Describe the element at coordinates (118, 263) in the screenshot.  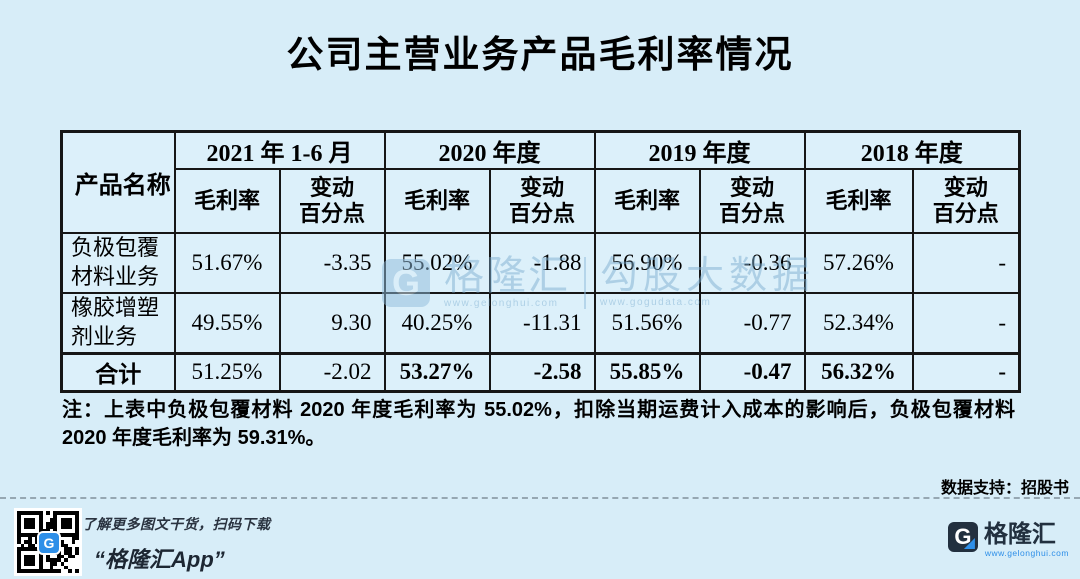
I see `product-name: 负极包覆材料业务` at that location.